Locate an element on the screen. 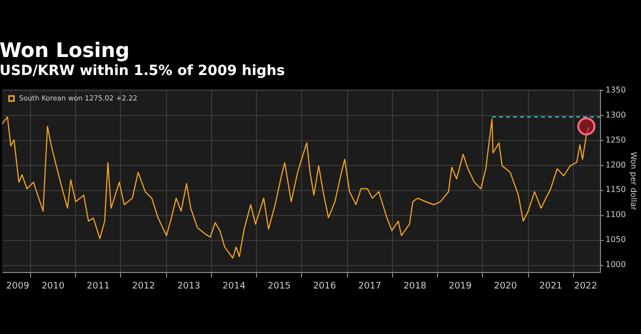 The image size is (641, 334). x-tick-label: 2009 is located at coordinates (18, 287).